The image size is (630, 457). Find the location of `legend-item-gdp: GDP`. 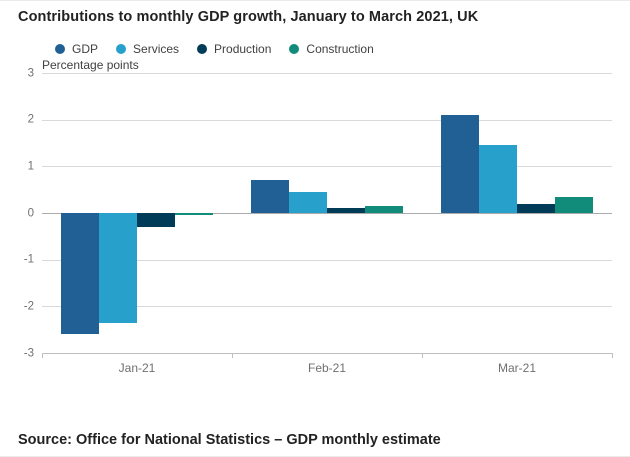

legend-item-gdp: GDP is located at coordinates (76, 49).